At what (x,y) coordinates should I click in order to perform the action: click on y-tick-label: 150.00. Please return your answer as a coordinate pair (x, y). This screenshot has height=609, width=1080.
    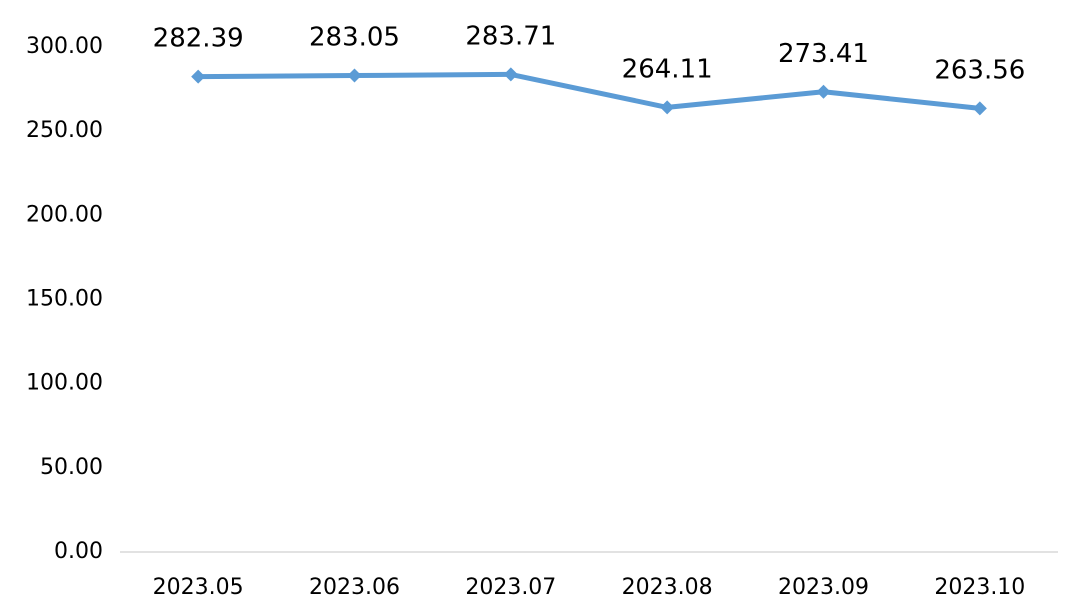
    Looking at the image, I should click on (64, 299).